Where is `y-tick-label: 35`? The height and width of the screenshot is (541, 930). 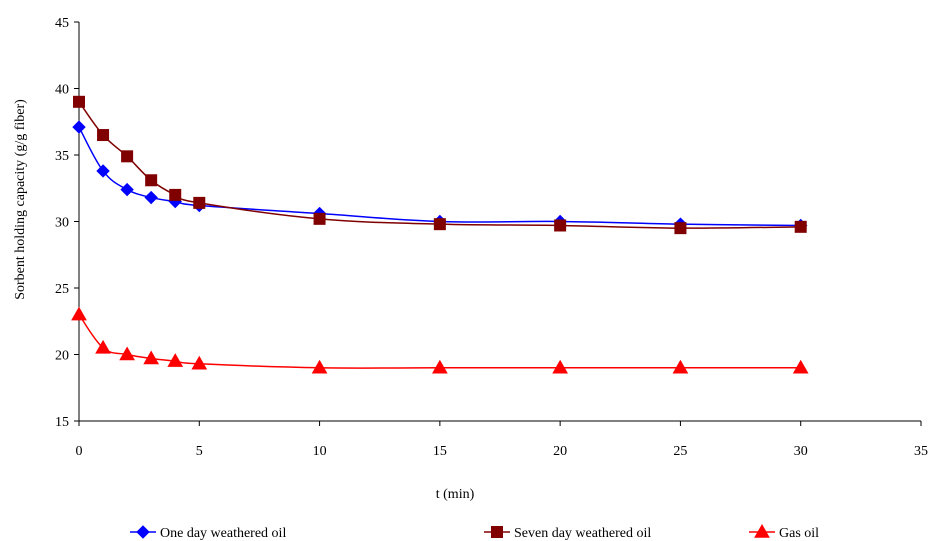
y-tick-label: 35 is located at coordinates (62, 156).